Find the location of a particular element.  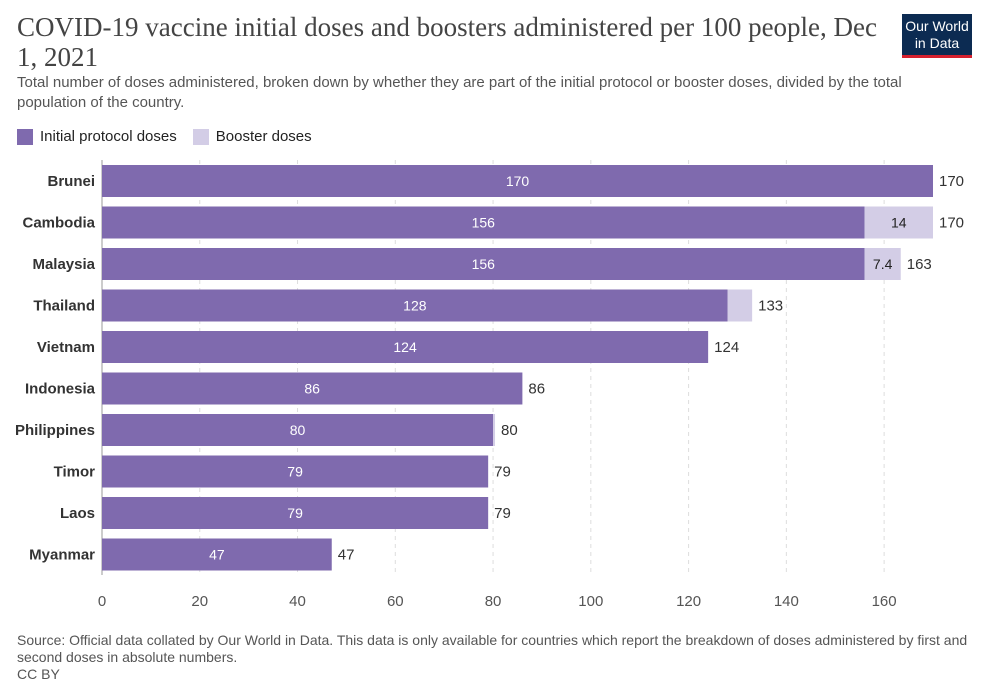

x-tick-label-60: 60 is located at coordinates (395, 601).